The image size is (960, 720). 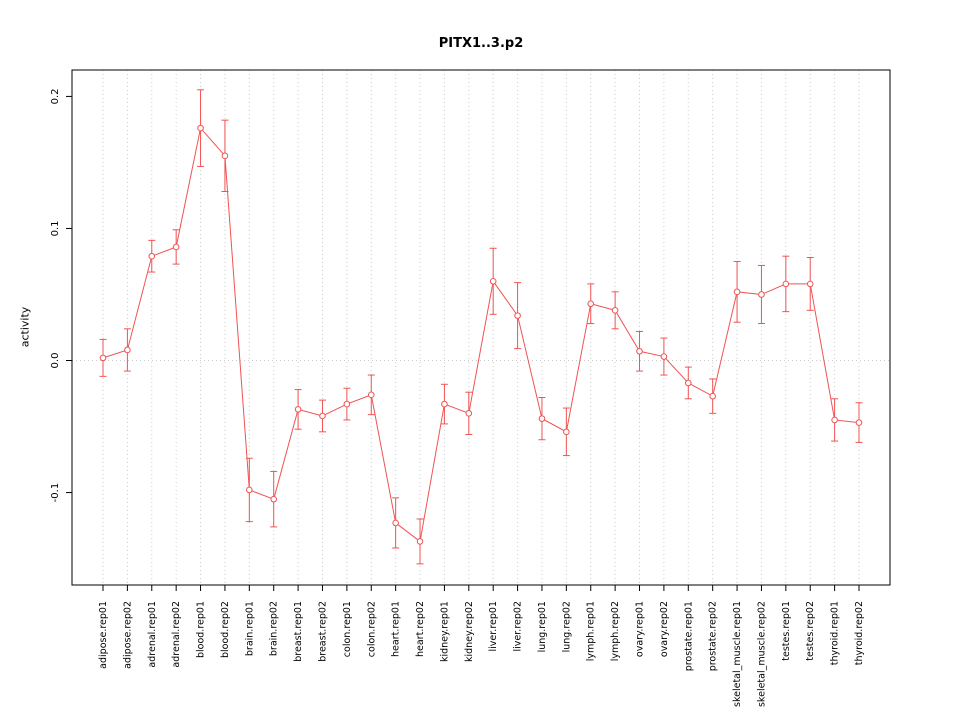 What do you see at coordinates (737, 654) in the screenshot?
I see `x-tick-label: skeletal_muscle.rep01` at bounding box center [737, 654].